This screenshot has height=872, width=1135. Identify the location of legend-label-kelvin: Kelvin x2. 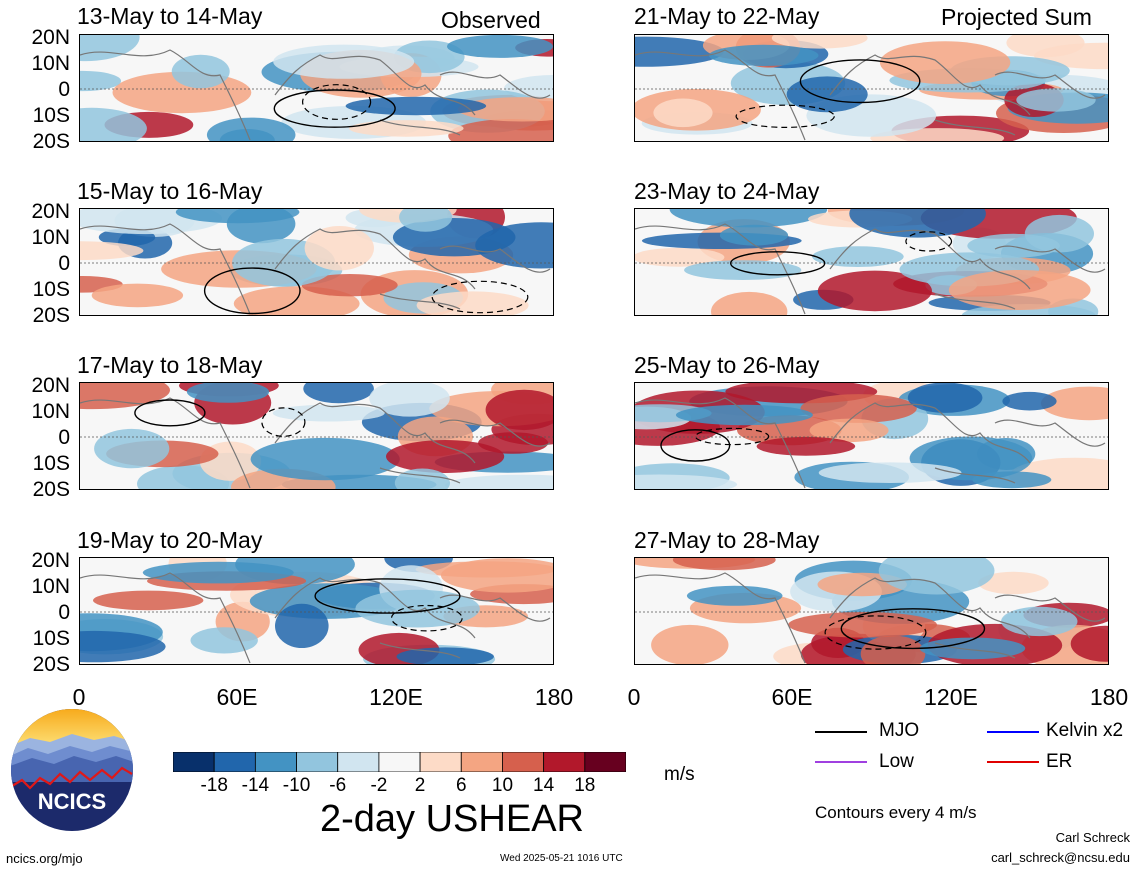
(1085, 730).